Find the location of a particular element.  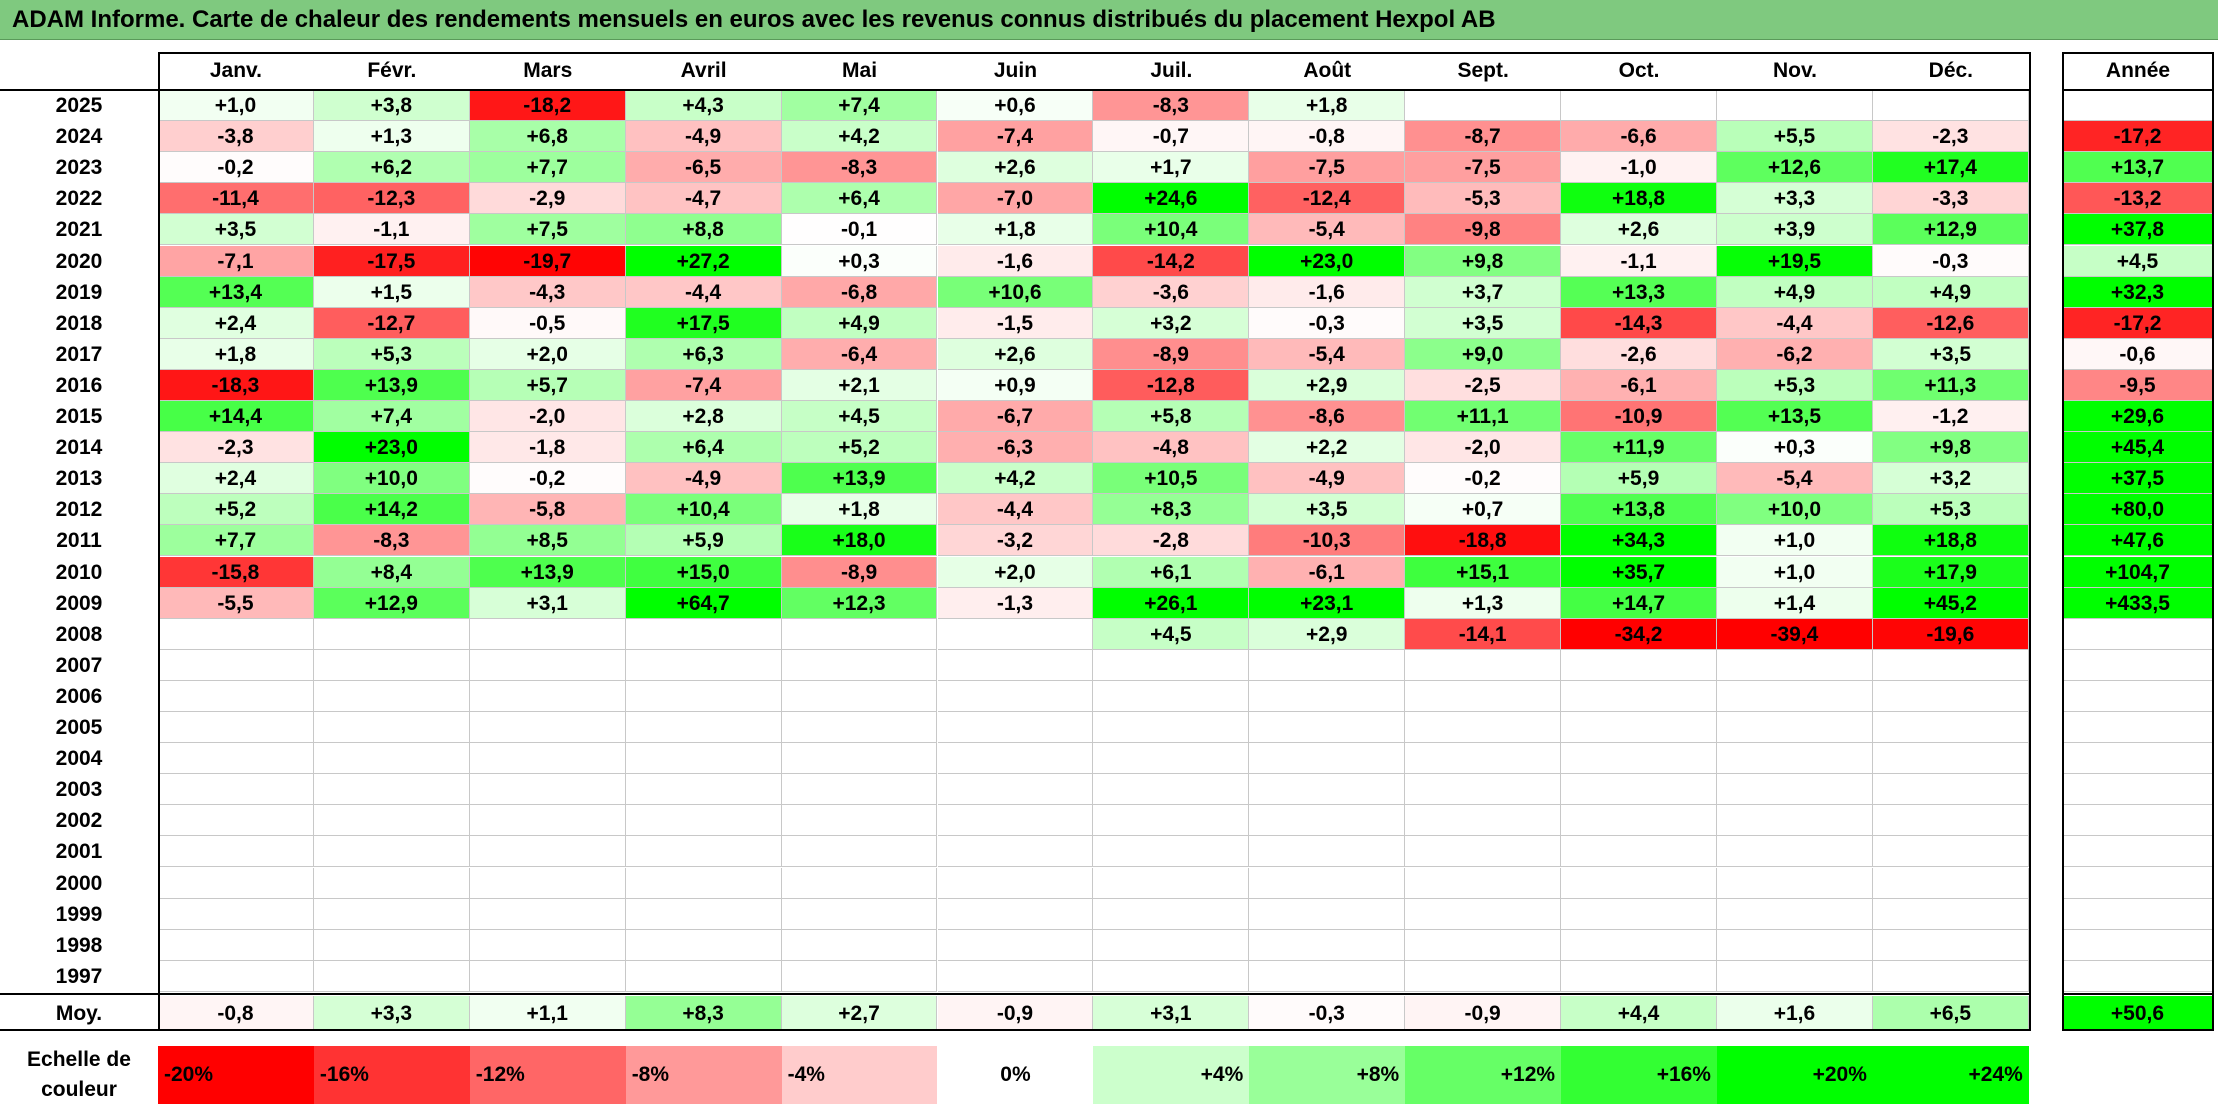

heatmap-cell: -2,8 is located at coordinates (1171, 541).